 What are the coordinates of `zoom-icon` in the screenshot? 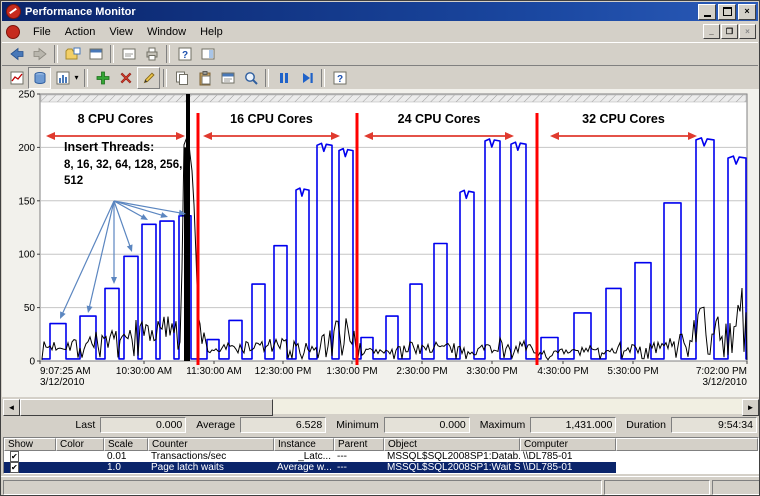 It's located at (251, 78).